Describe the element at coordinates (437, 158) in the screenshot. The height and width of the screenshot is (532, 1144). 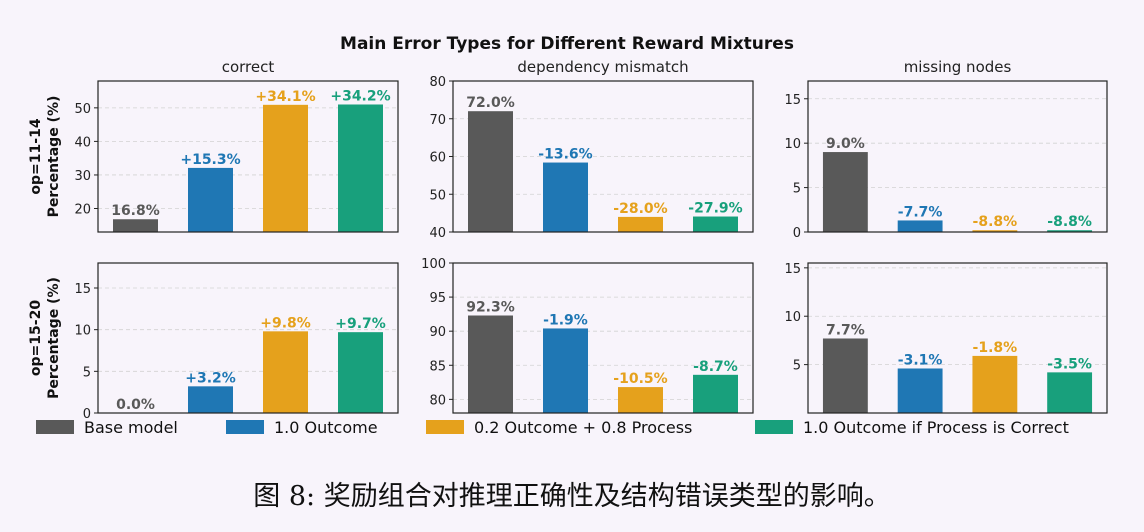
I see `y-tick-label: 60` at that location.